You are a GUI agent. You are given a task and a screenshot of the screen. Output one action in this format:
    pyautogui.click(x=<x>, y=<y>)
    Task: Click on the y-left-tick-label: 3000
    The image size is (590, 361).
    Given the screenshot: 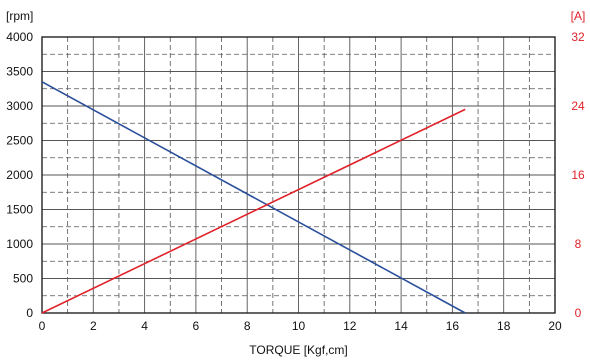 What is the action you would take?
    pyautogui.click(x=19, y=106)
    